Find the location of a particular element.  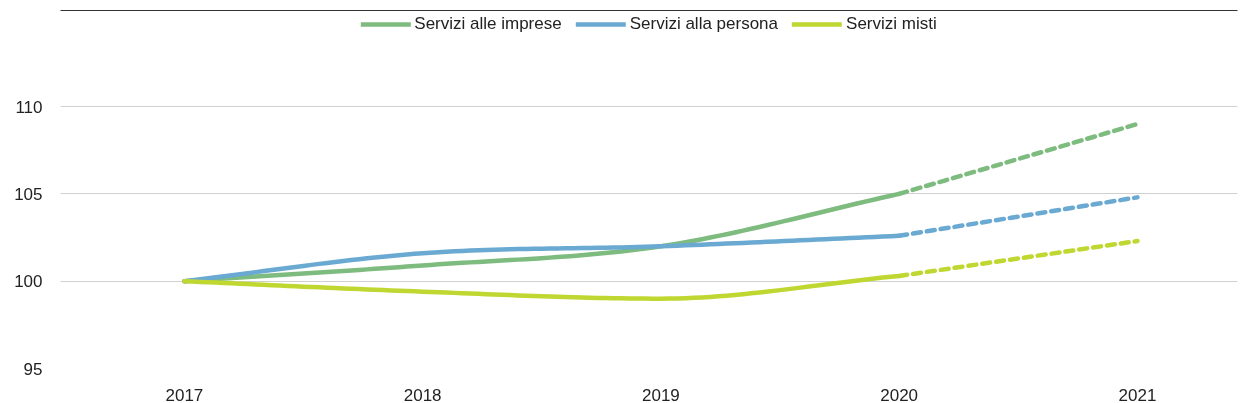

x-tick-label: 2021 is located at coordinates (1137, 394).